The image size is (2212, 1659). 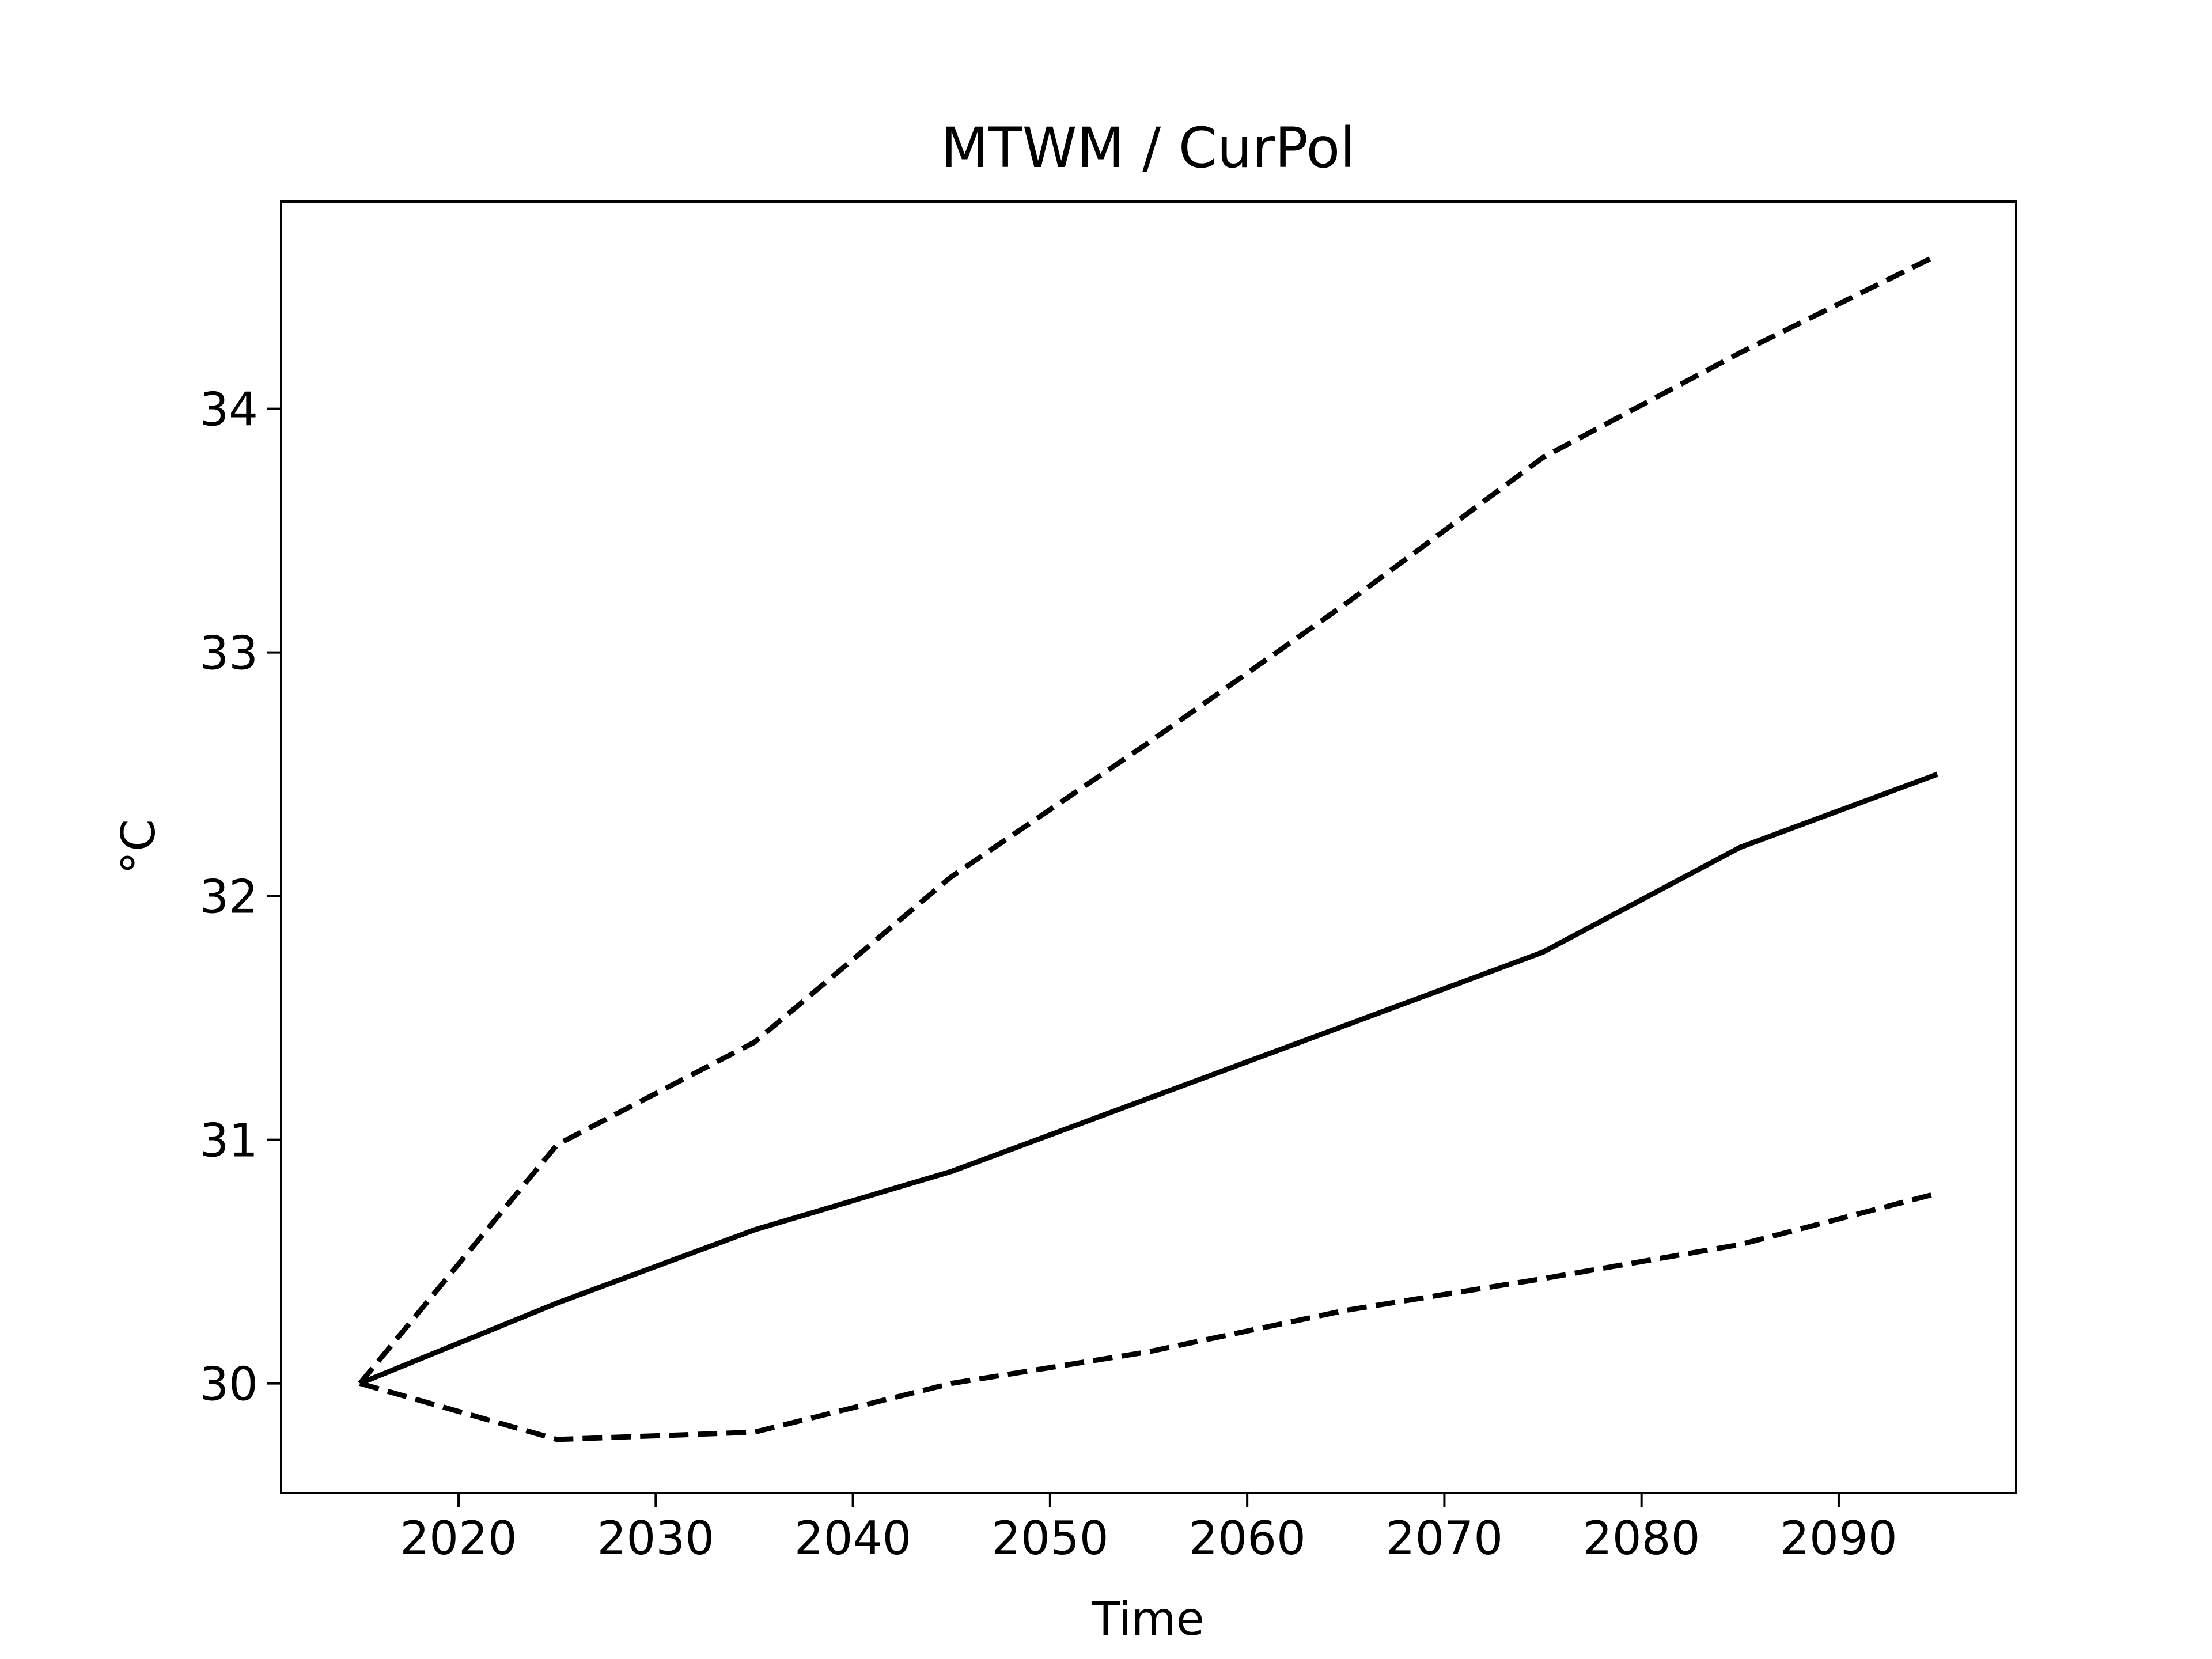 What do you see at coordinates (1641, 1538) in the screenshot?
I see `x-tick-label: 2080` at bounding box center [1641, 1538].